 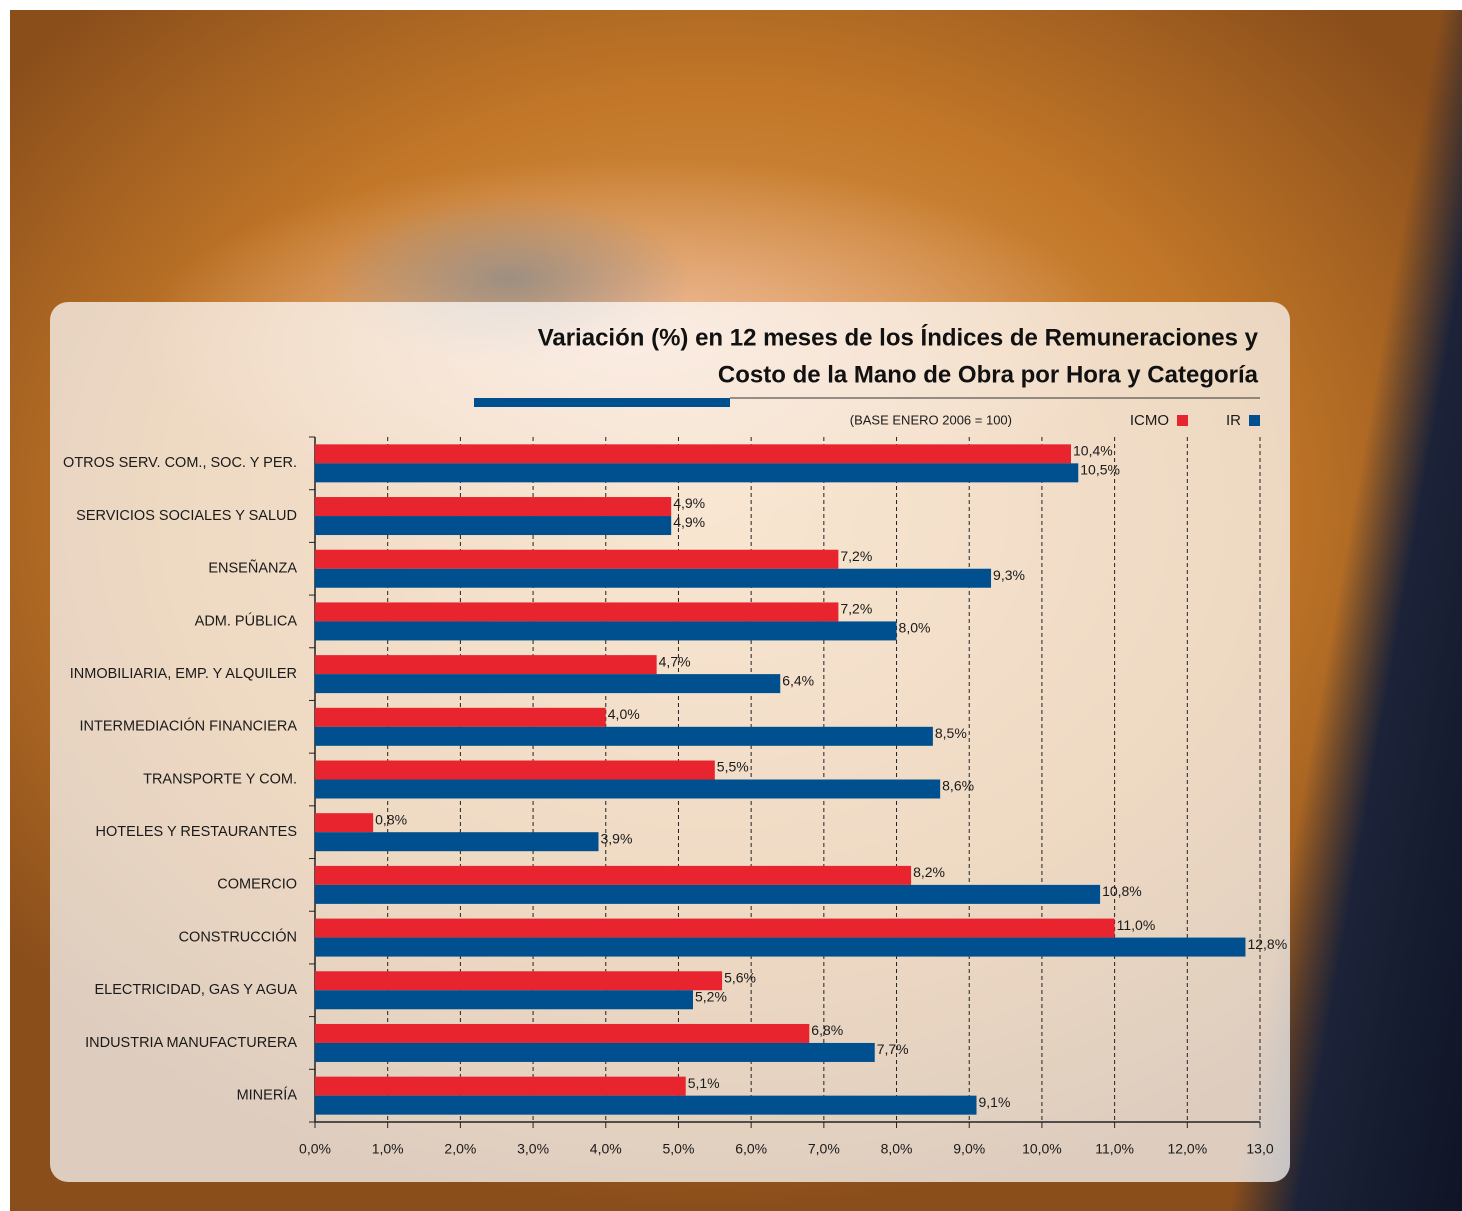 I want to click on value-label: 7,7%, so click(x=893, y=1049).